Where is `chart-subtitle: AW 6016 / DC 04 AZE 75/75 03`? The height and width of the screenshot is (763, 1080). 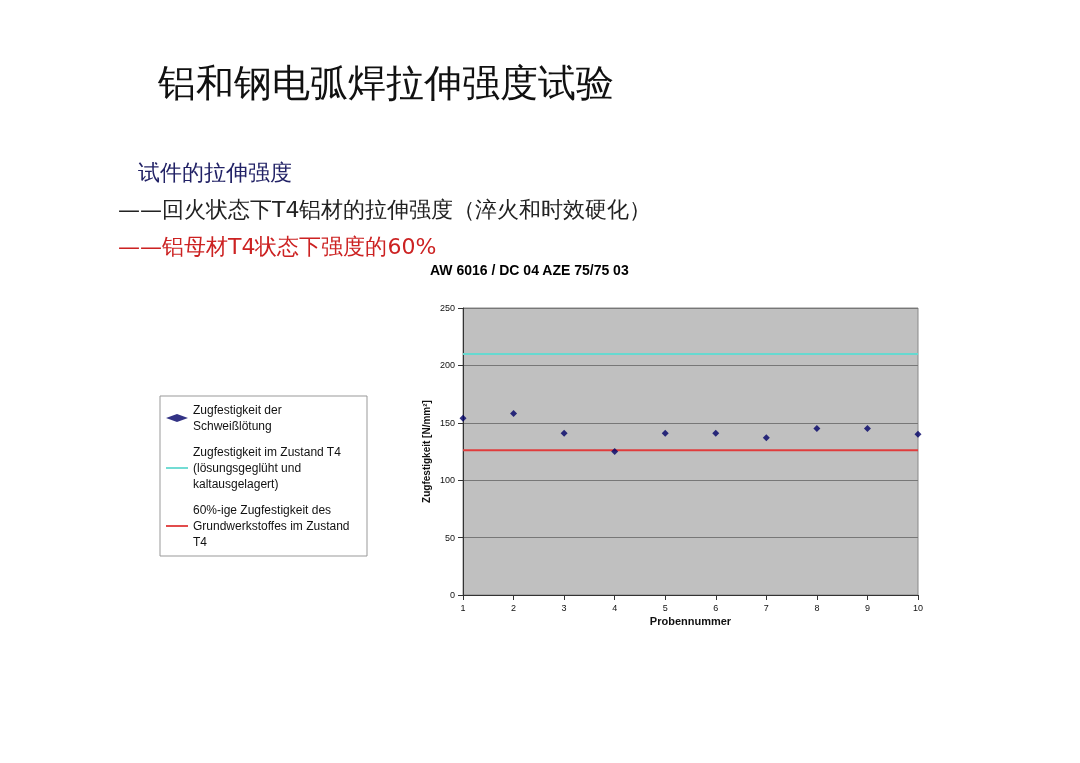 chart-subtitle: AW 6016 / DC 04 AZE 75/75 03 is located at coordinates (529, 270).